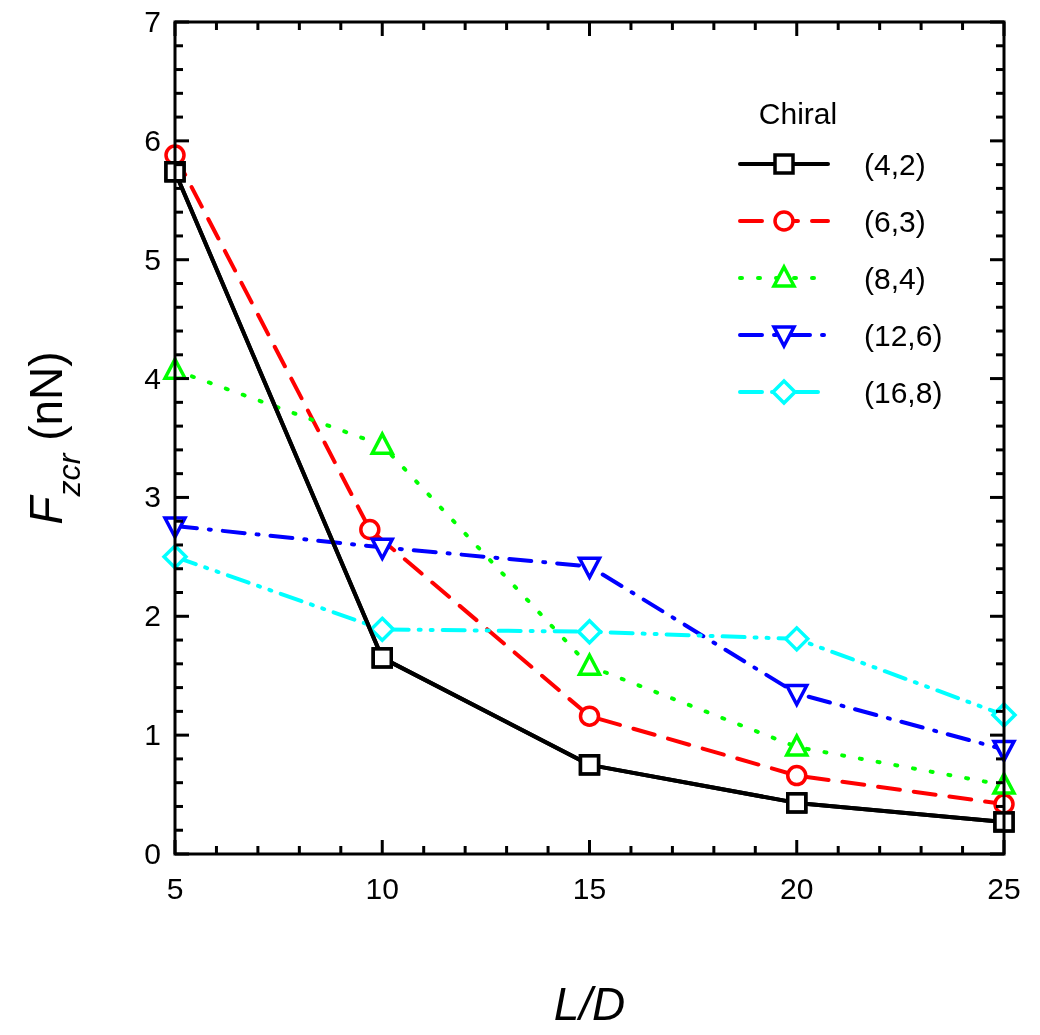  I want to click on x-tick-label: 20, so click(797, 888).